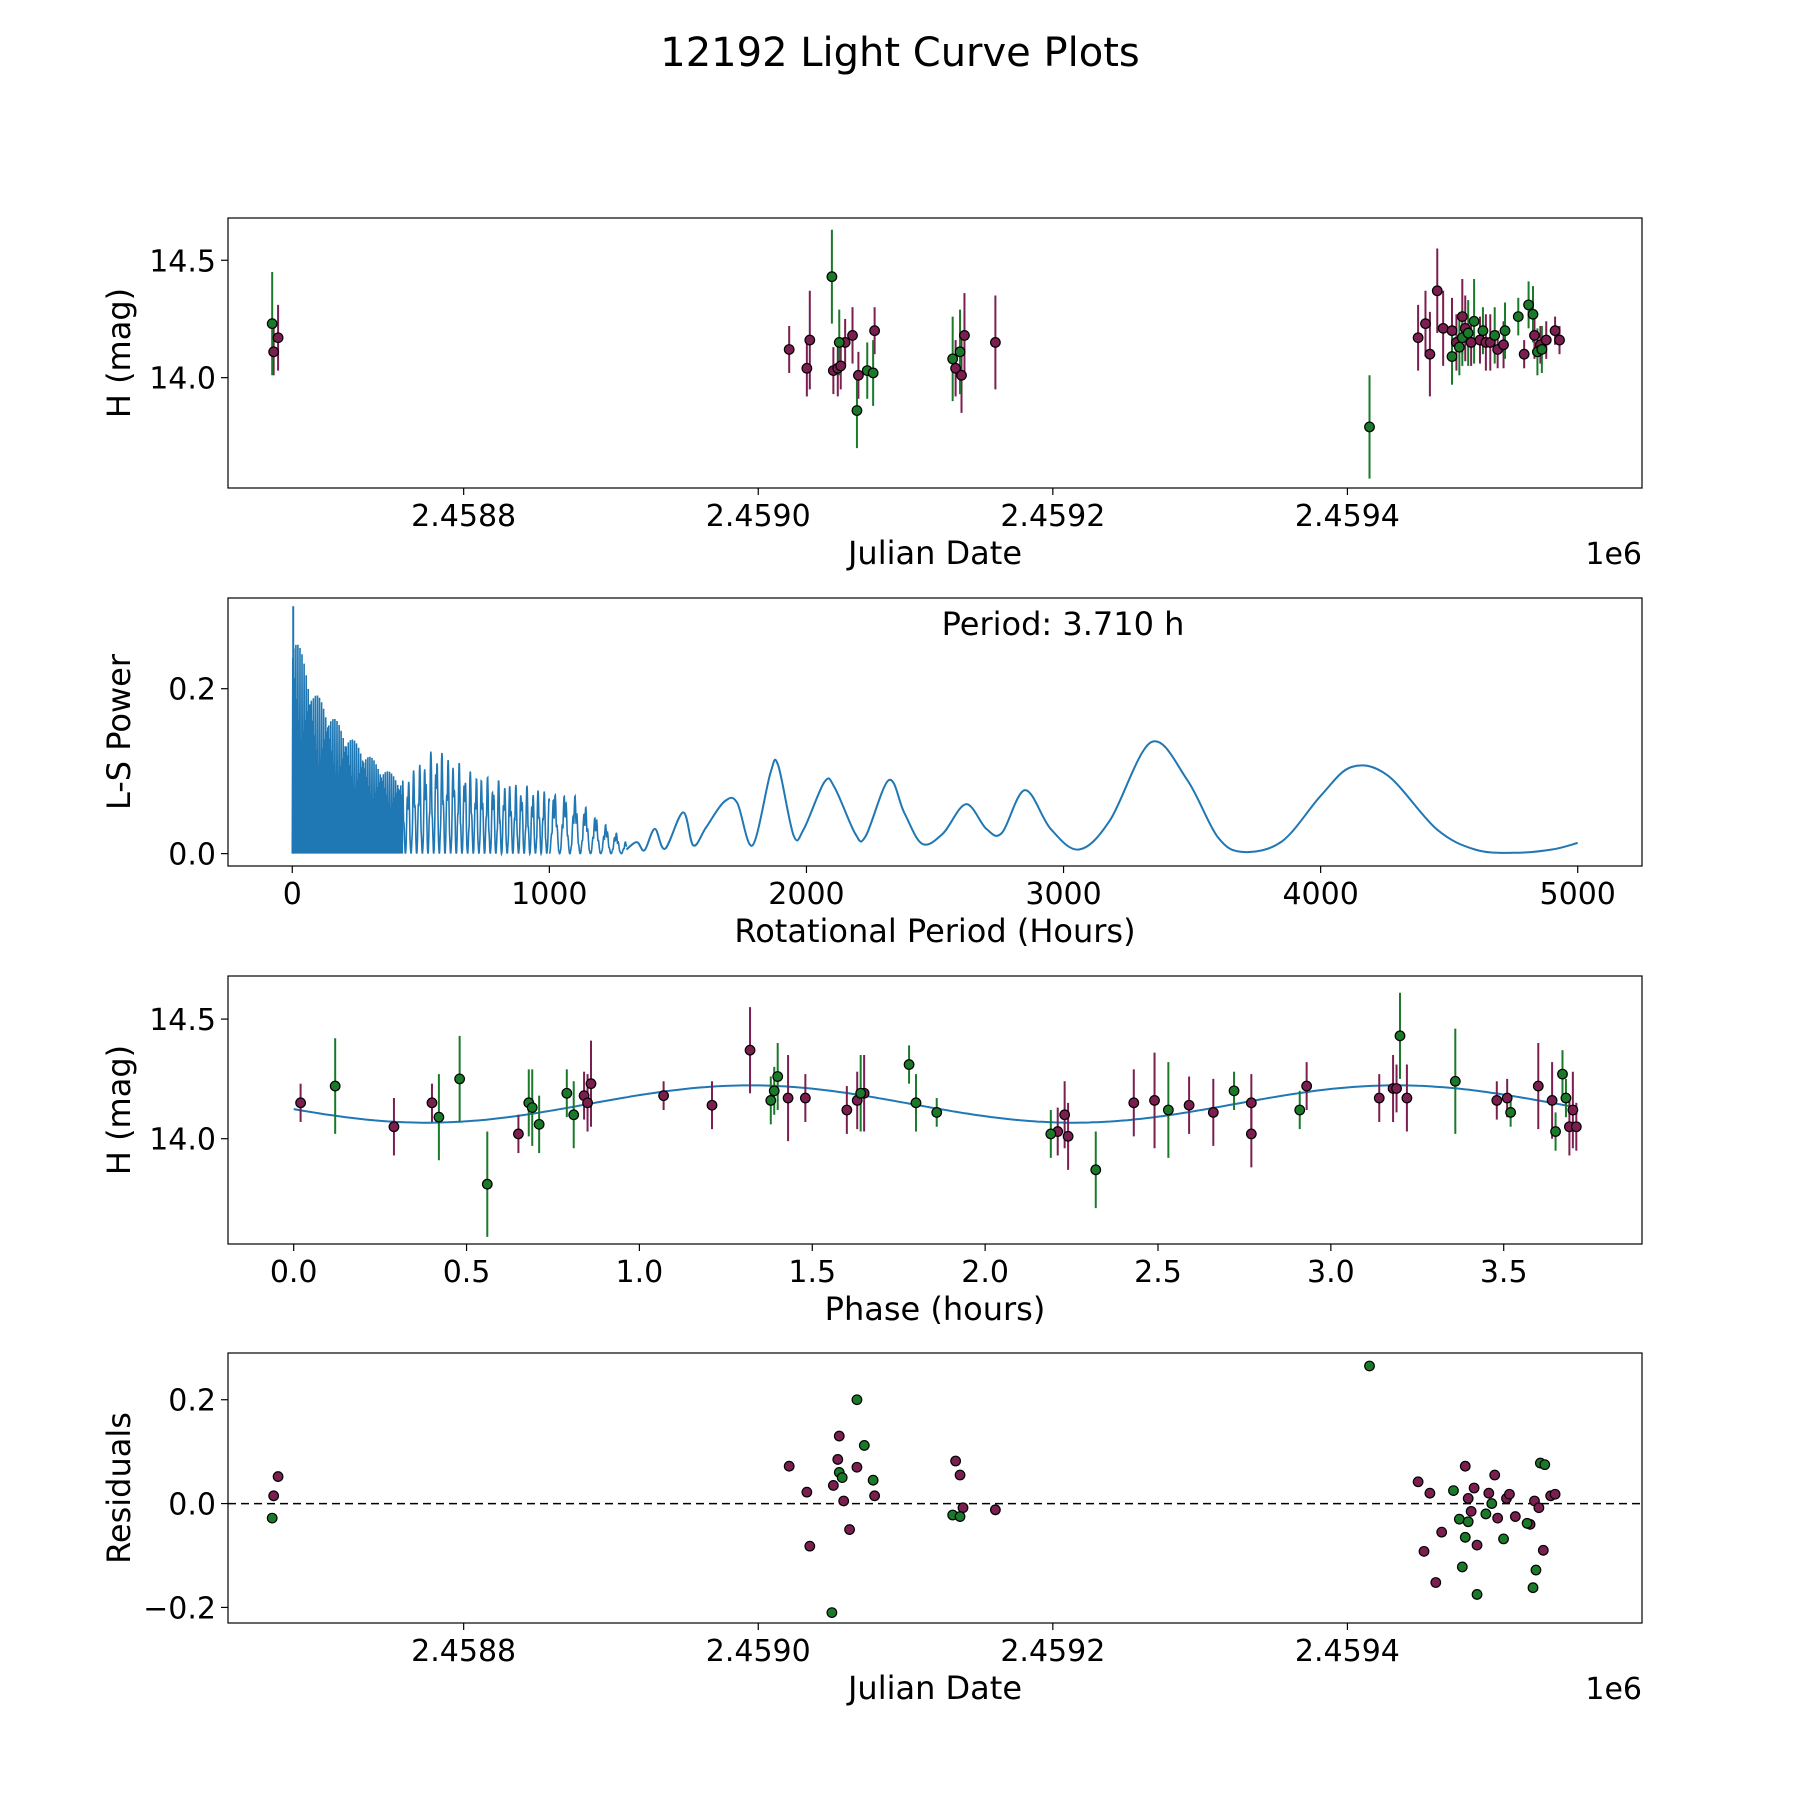  I want to click on y-tick-label: 0.2, so click(192, 690).